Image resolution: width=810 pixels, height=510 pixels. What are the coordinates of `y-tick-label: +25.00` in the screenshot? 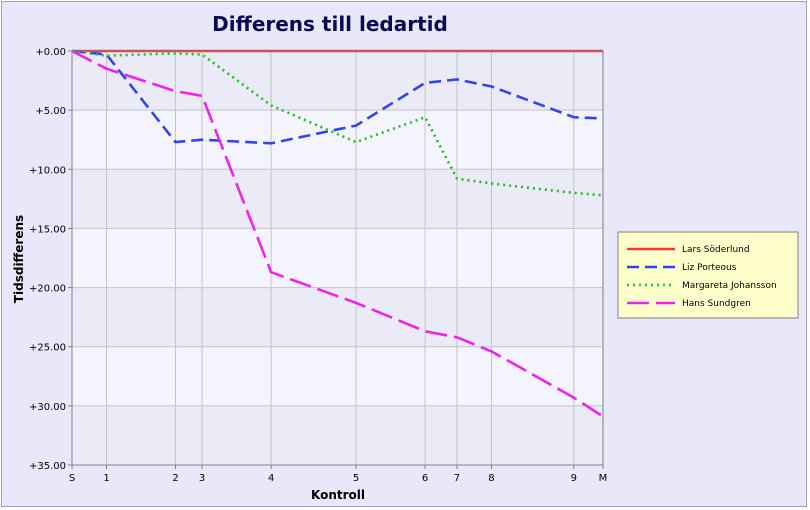 It's located at (47, 348).